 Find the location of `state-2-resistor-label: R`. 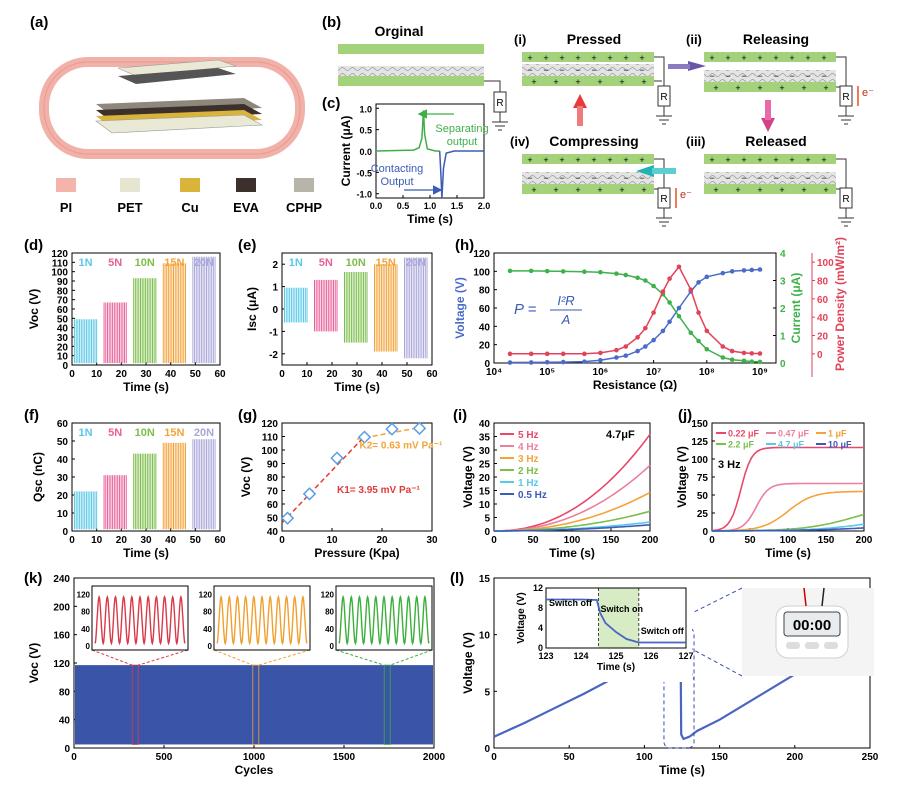

state-2-resistor-label: R is located at coordinates (845, 97).